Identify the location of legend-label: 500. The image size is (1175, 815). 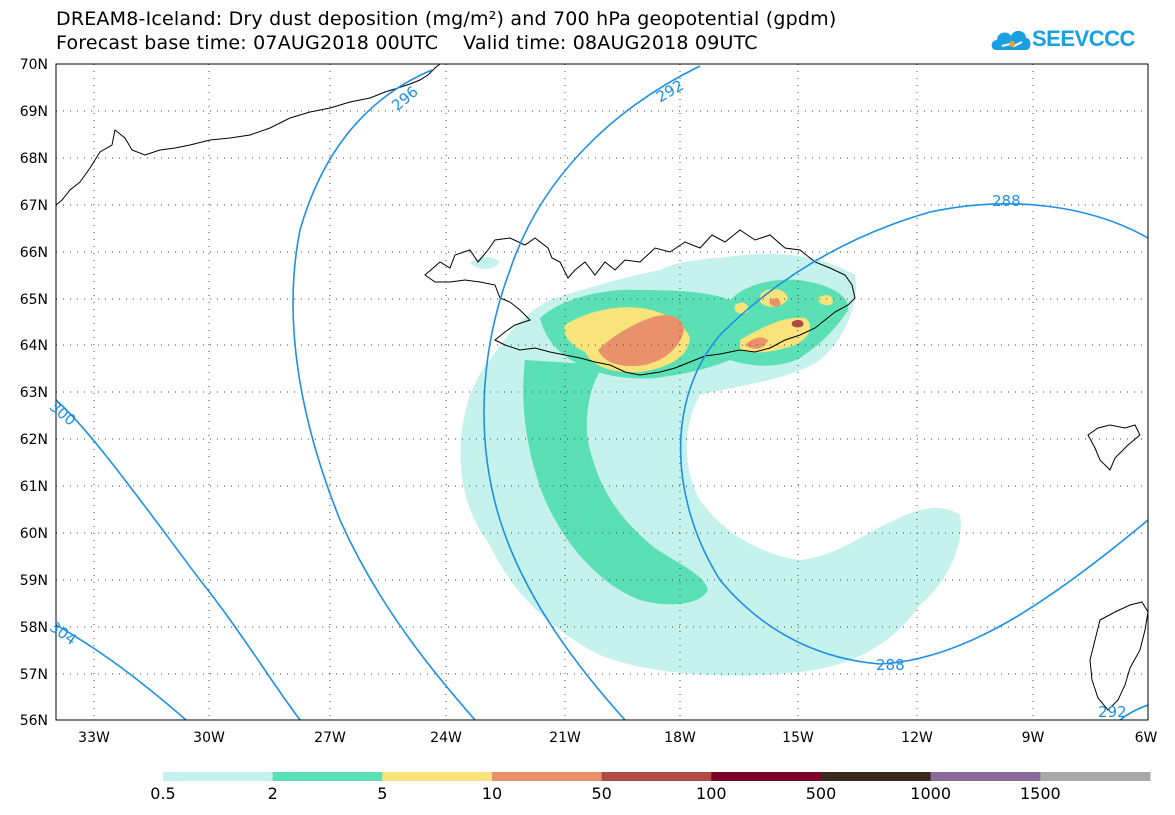
(821, 793).